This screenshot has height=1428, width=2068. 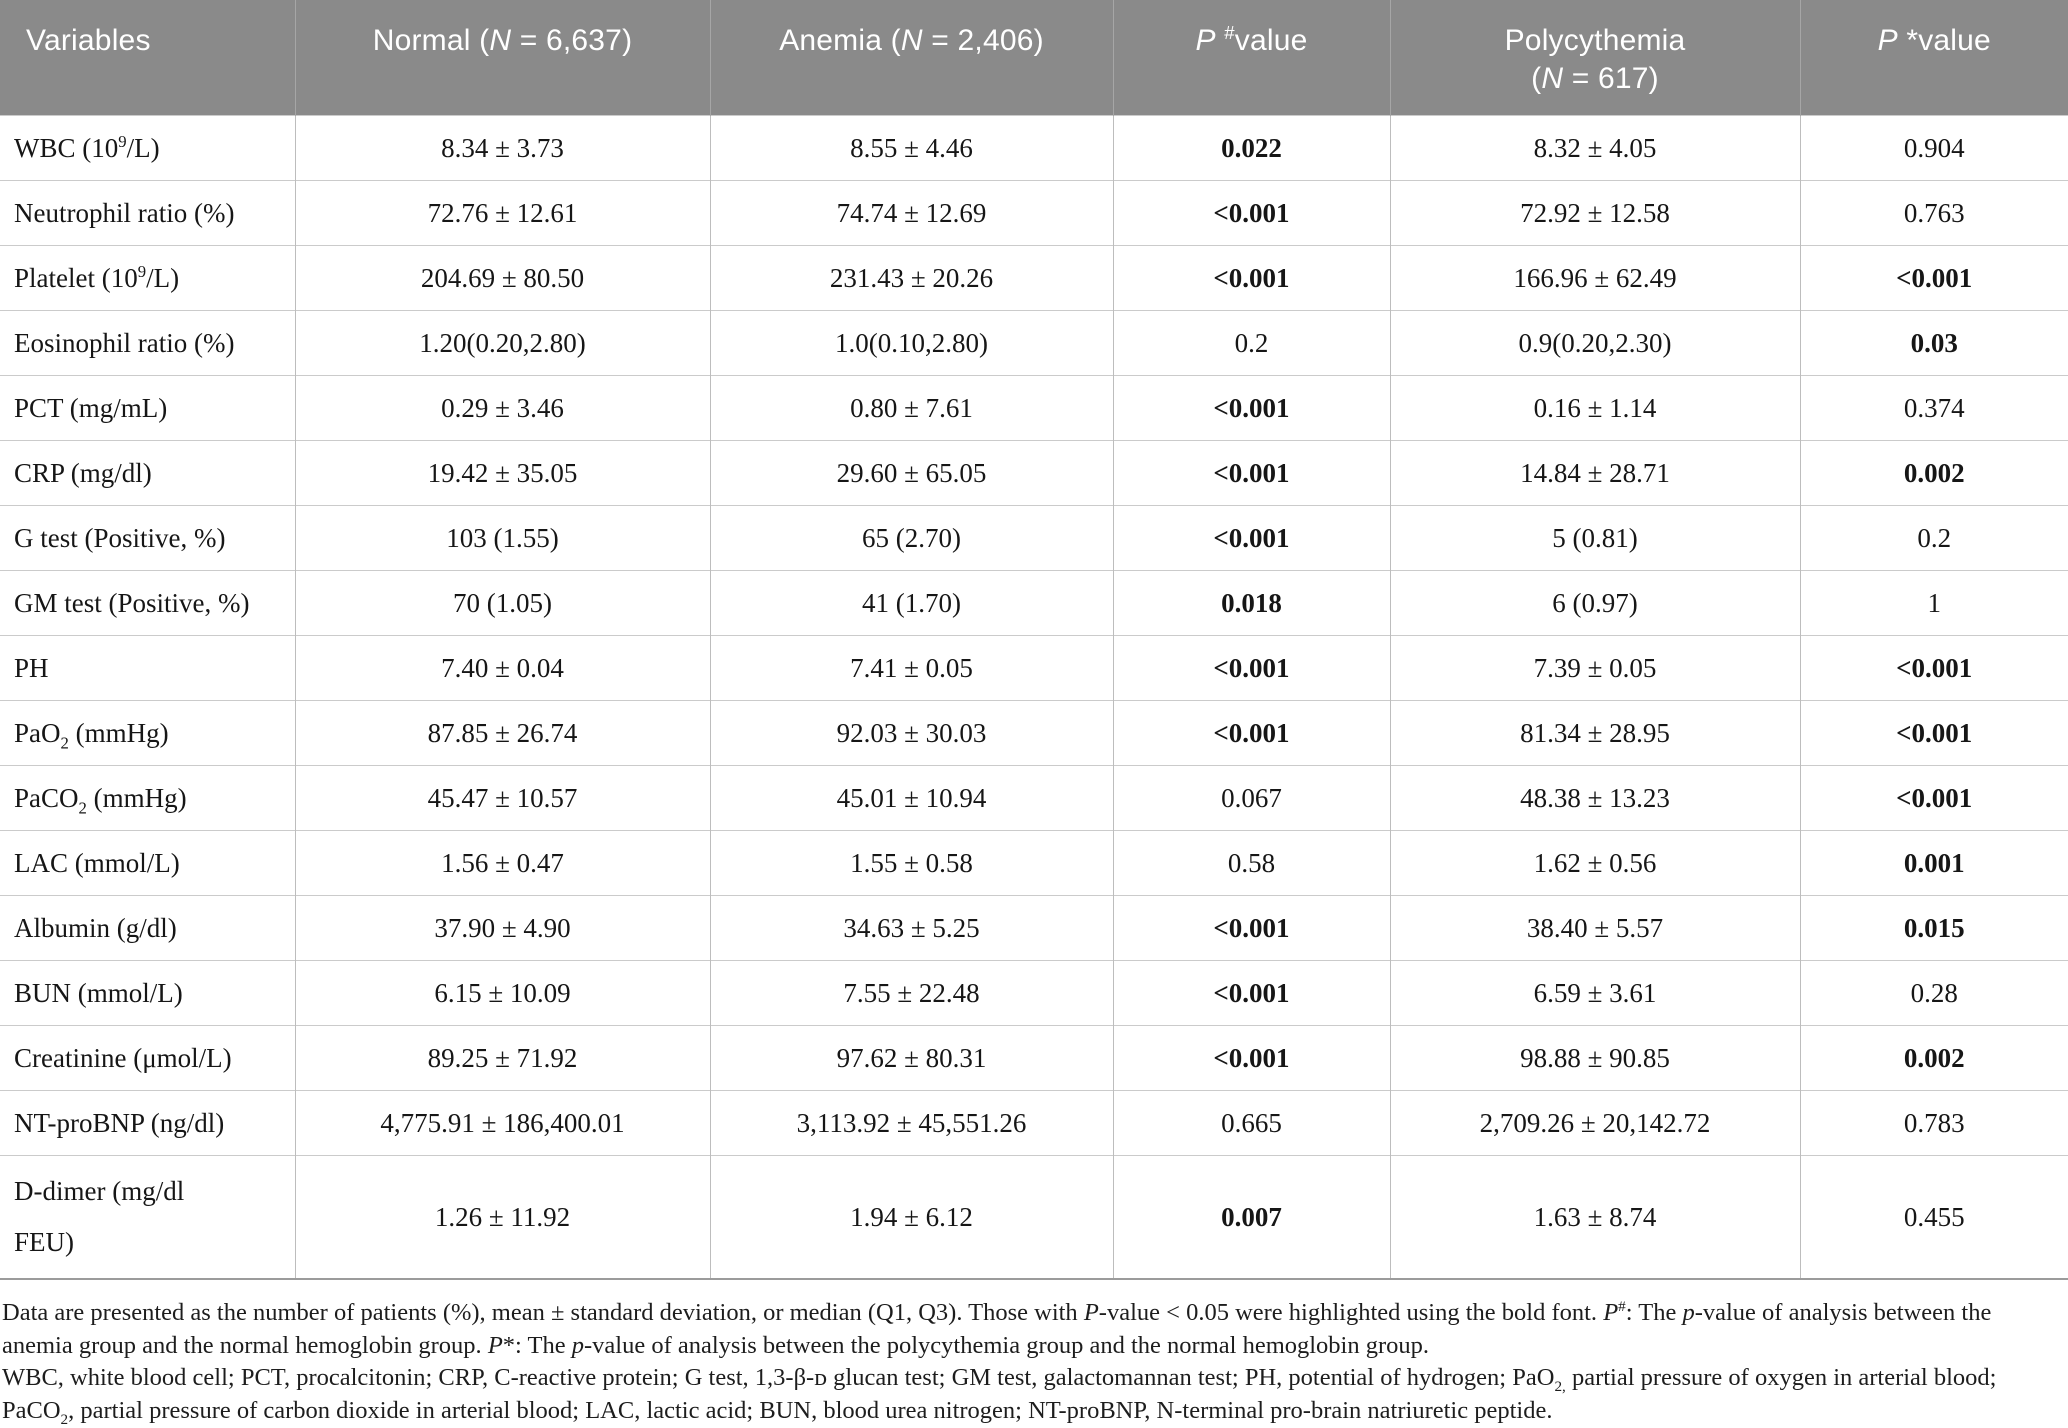 I want to click on cell-p-star-value: 0.783, so click(x=1934, y=1123).